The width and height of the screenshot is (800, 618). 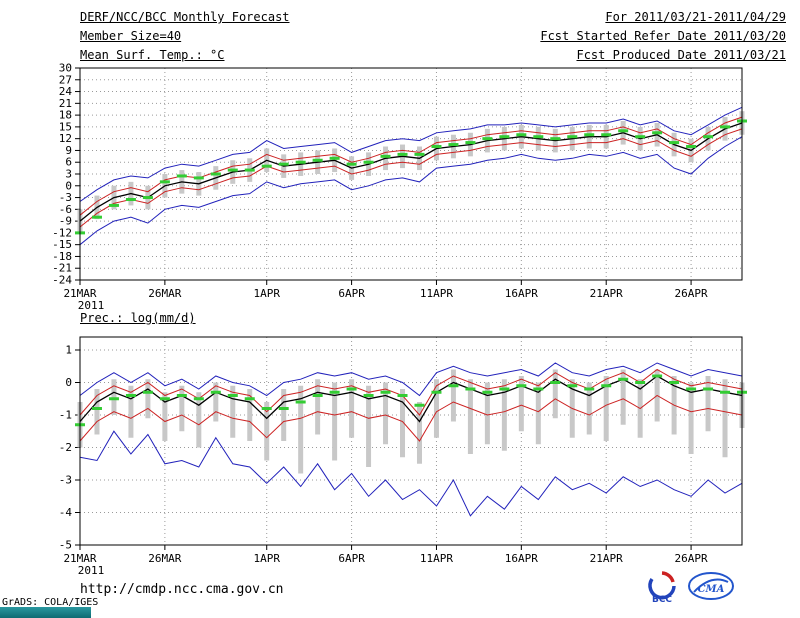 I want to click on grads-credit: GrADS: COLA/IGES, so click(x=50, y=602).